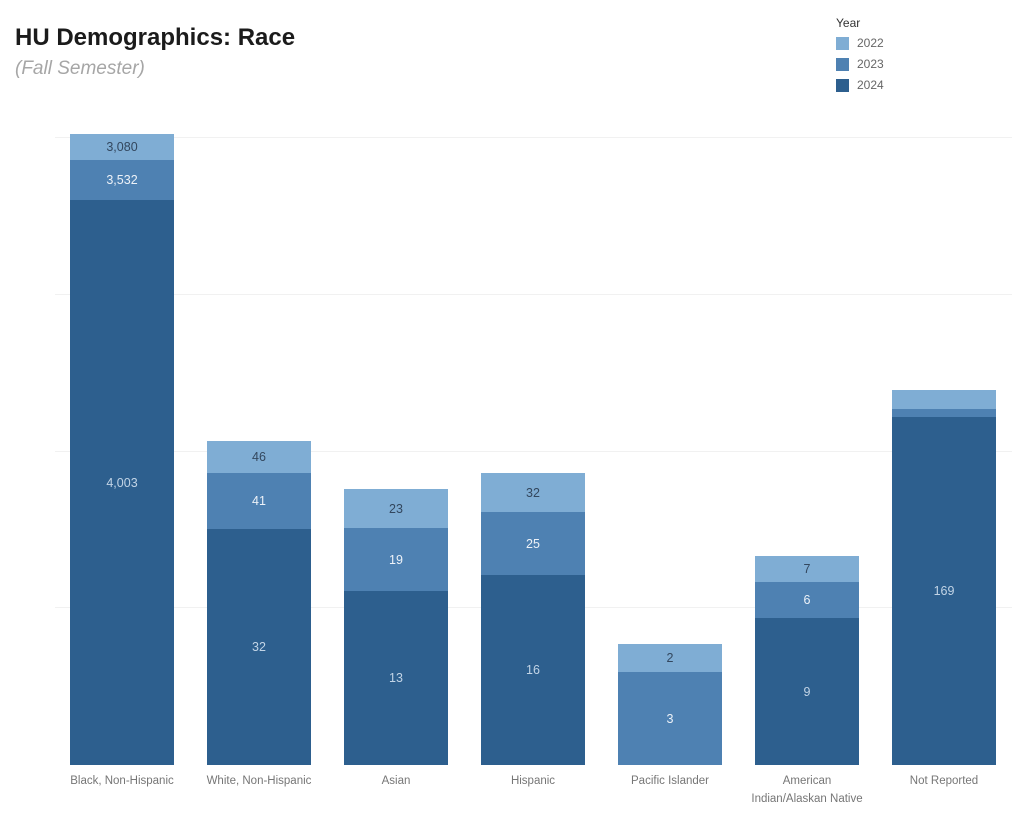 The image size is (1024, 819). I want to click on segment-value-label: 2, so click(670, 658).